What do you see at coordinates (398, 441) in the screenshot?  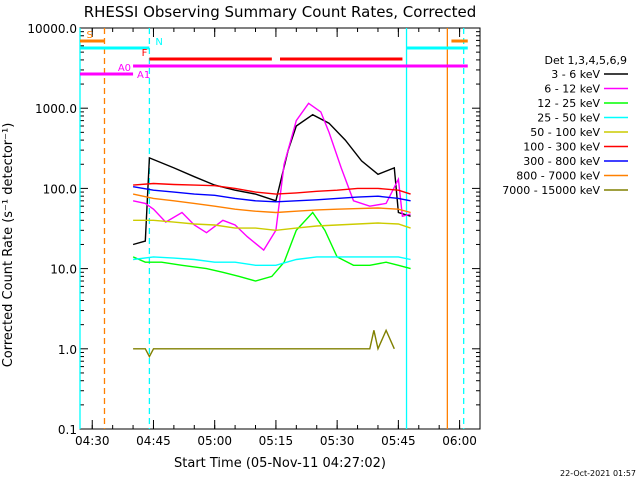 I see `x-tick-label: 05:45` at bounding box center [398, 441].